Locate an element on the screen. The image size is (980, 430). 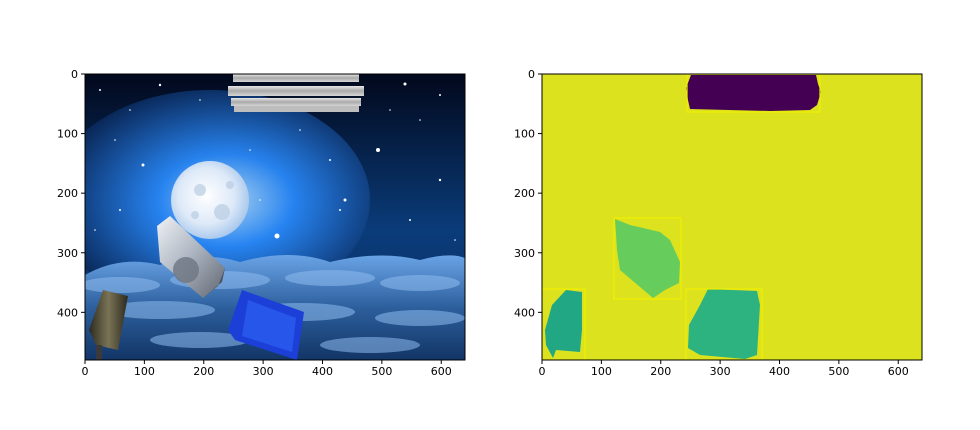
mask-middle-region is located at coordinates (647, 258).